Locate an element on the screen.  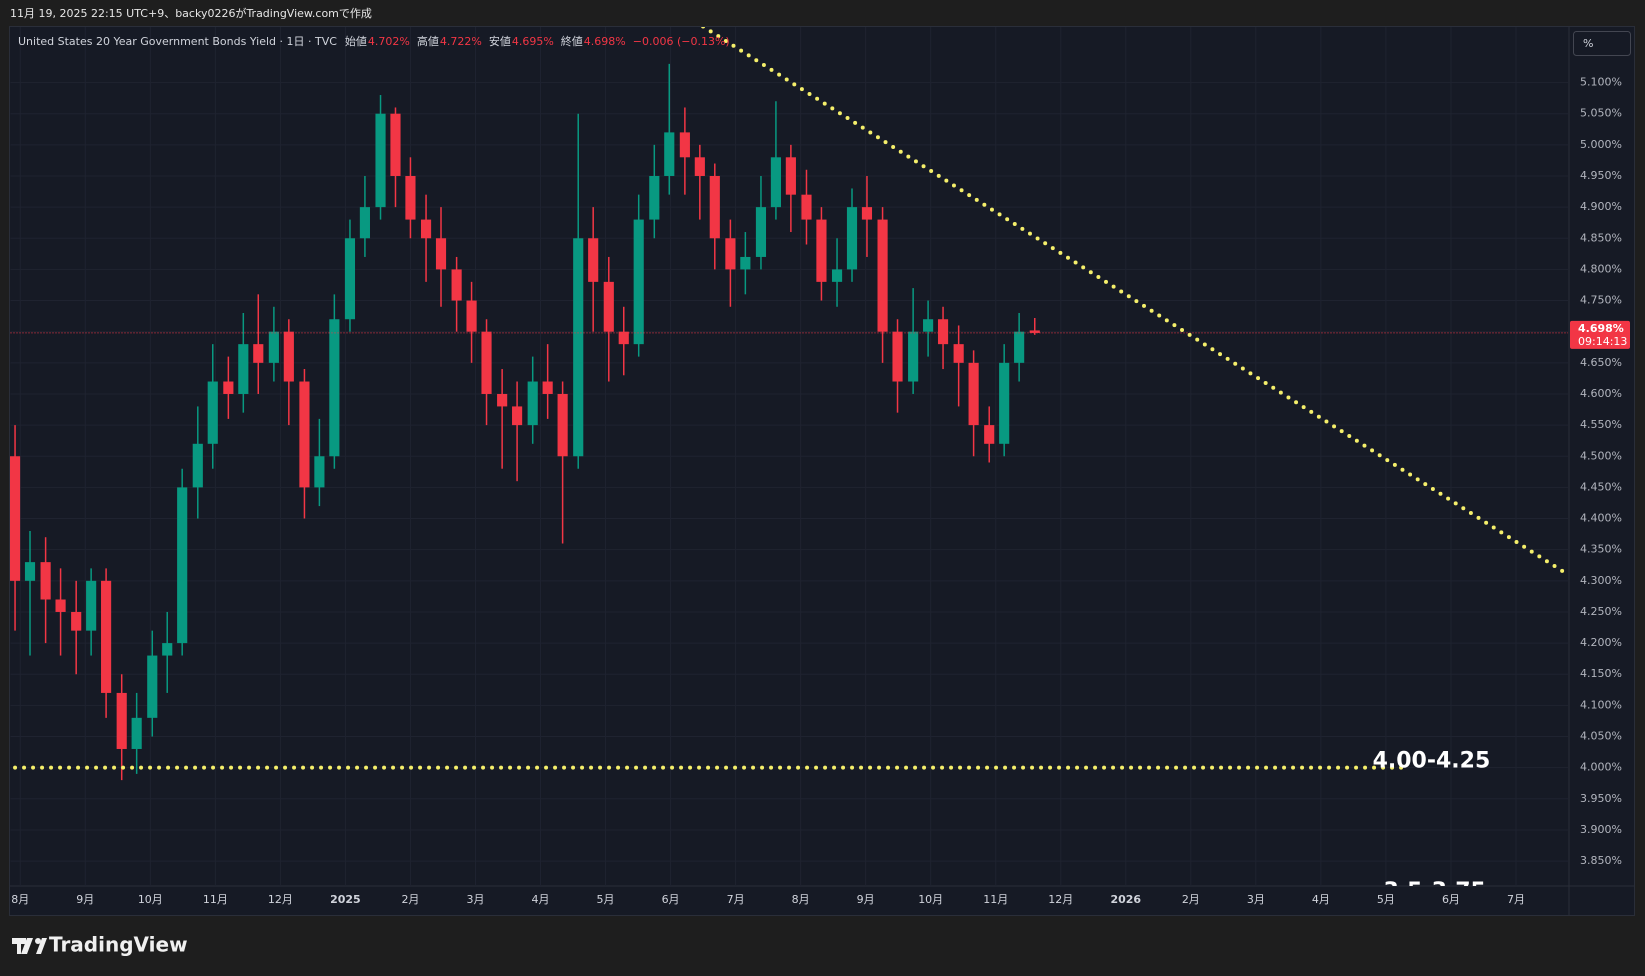
annotation: 4.00-4.25 is located at coordinates (1432, 760).